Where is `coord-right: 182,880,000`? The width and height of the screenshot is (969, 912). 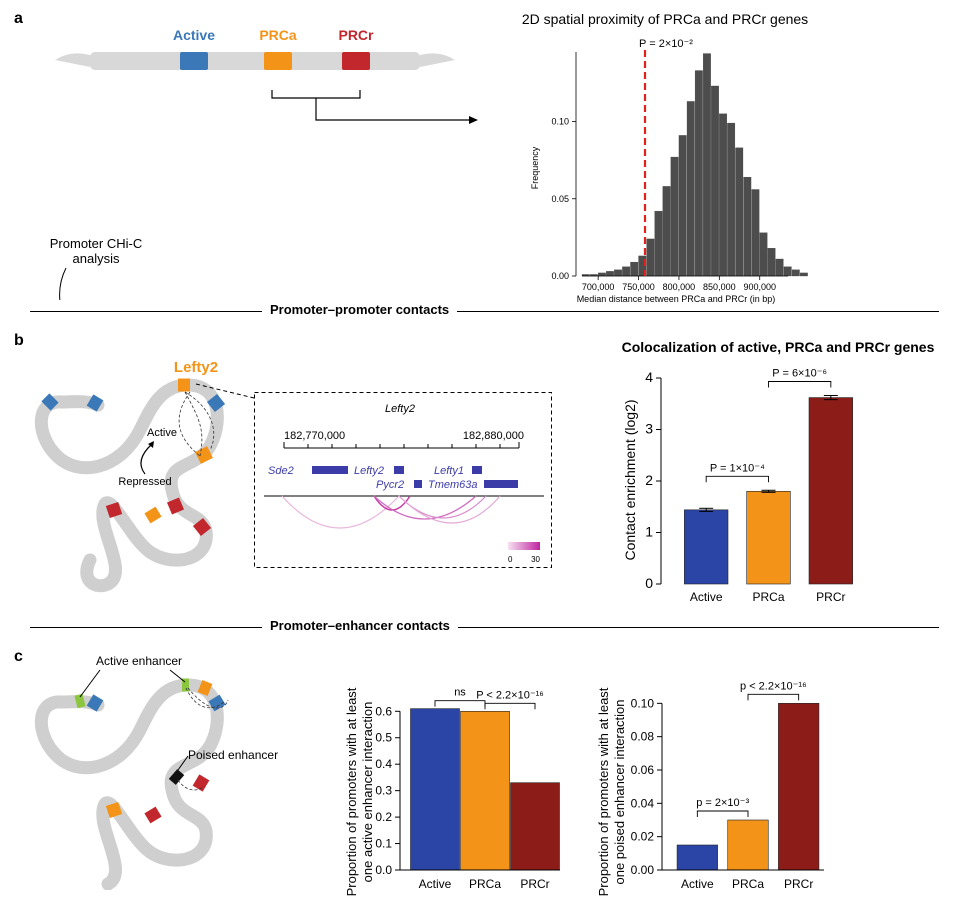 coord-right: 182,880,000 is located at coordinates (493, 436).